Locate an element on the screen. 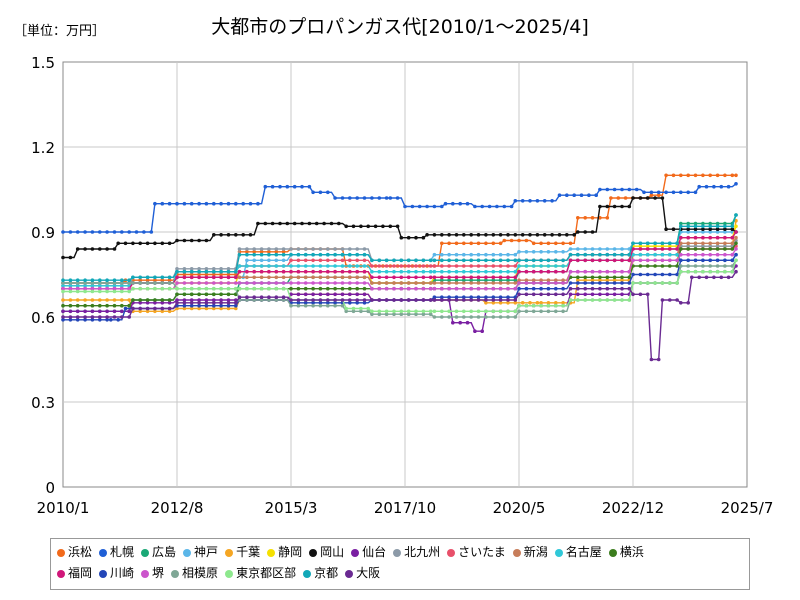 The width and height of the screenshot is (800, 600). x-tick-label: 2020/5 is located at coordinates (519, 508).